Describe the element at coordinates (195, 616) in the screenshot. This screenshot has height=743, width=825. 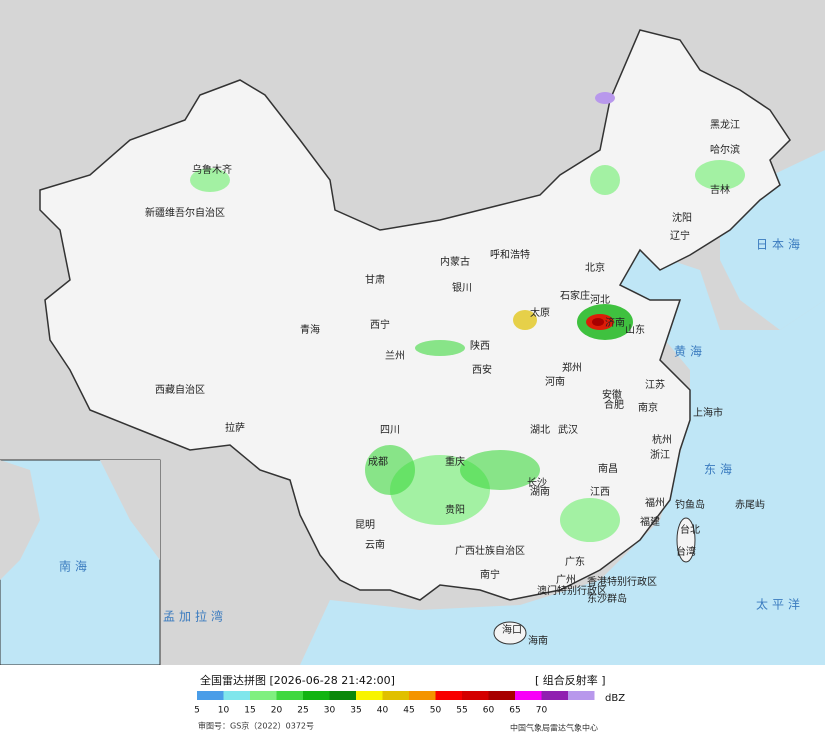
I see `sea-label: 孟加拉湾` at that location.